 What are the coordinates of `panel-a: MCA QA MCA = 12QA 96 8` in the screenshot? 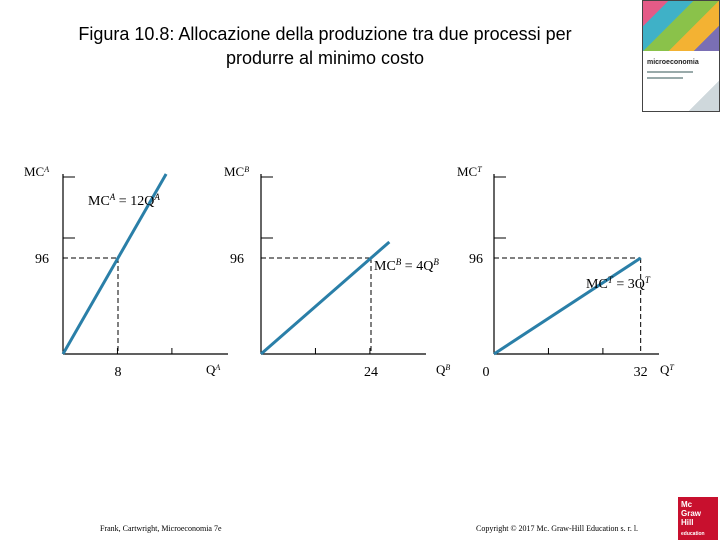 It's located at (126, 272).